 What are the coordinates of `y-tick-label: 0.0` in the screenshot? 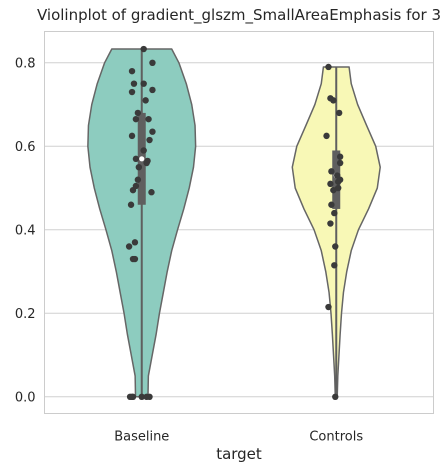 It's located at (25, 397).